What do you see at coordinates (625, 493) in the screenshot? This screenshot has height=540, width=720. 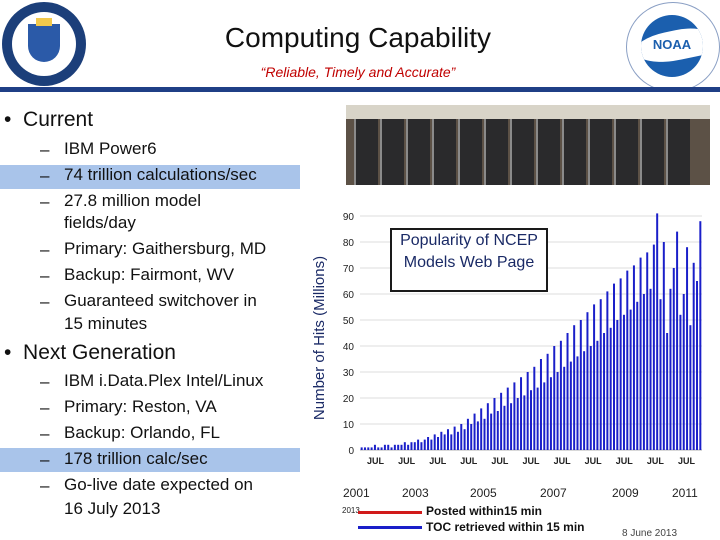 I see `year-label: 2009` at bounding box center [625, 493].